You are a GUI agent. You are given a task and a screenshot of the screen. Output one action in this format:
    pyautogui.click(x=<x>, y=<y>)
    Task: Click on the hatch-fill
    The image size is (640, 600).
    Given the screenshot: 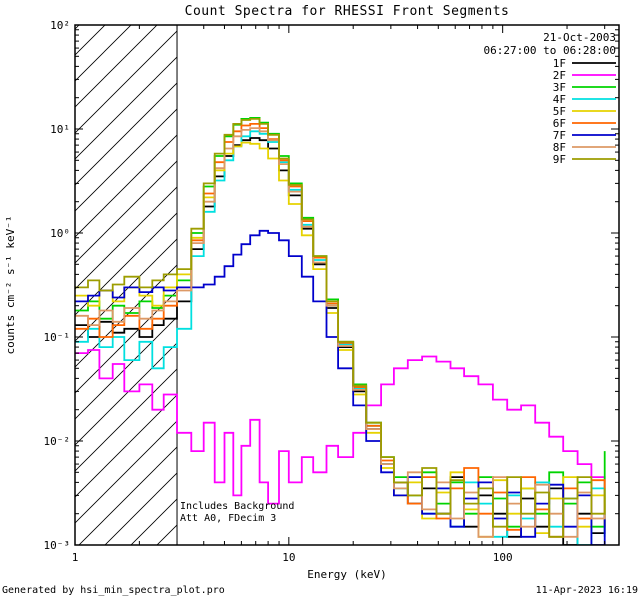 What is the action you would take?
    pyautogui.click(x=126, y=285)
    